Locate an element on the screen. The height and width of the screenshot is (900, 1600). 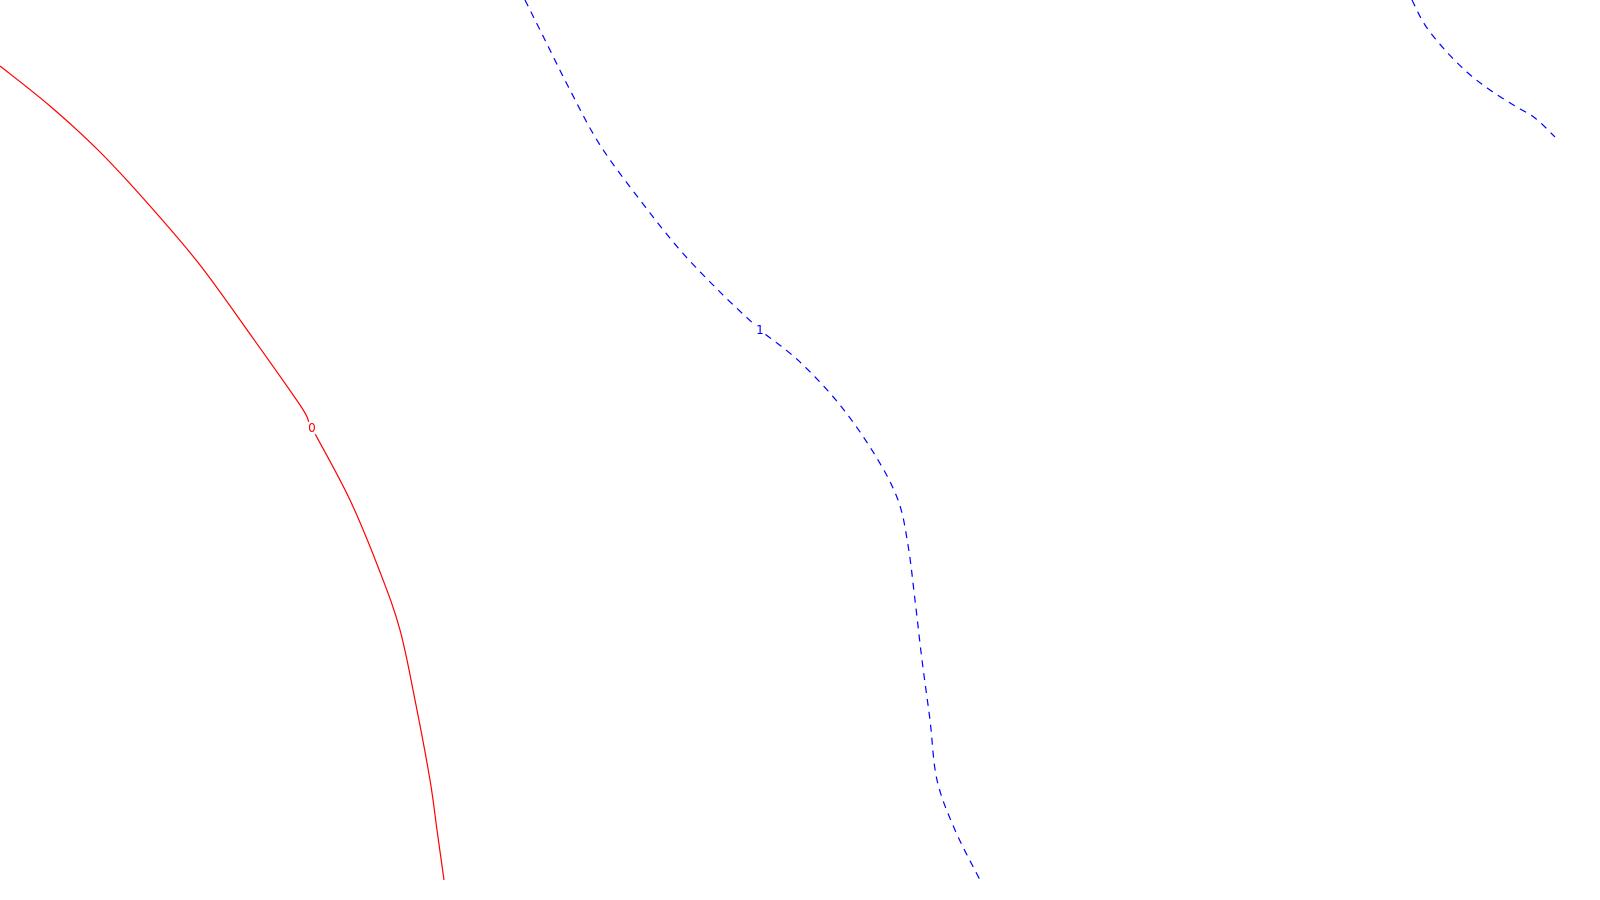
contour-labels: 01 is located at coordinates (536, 379).